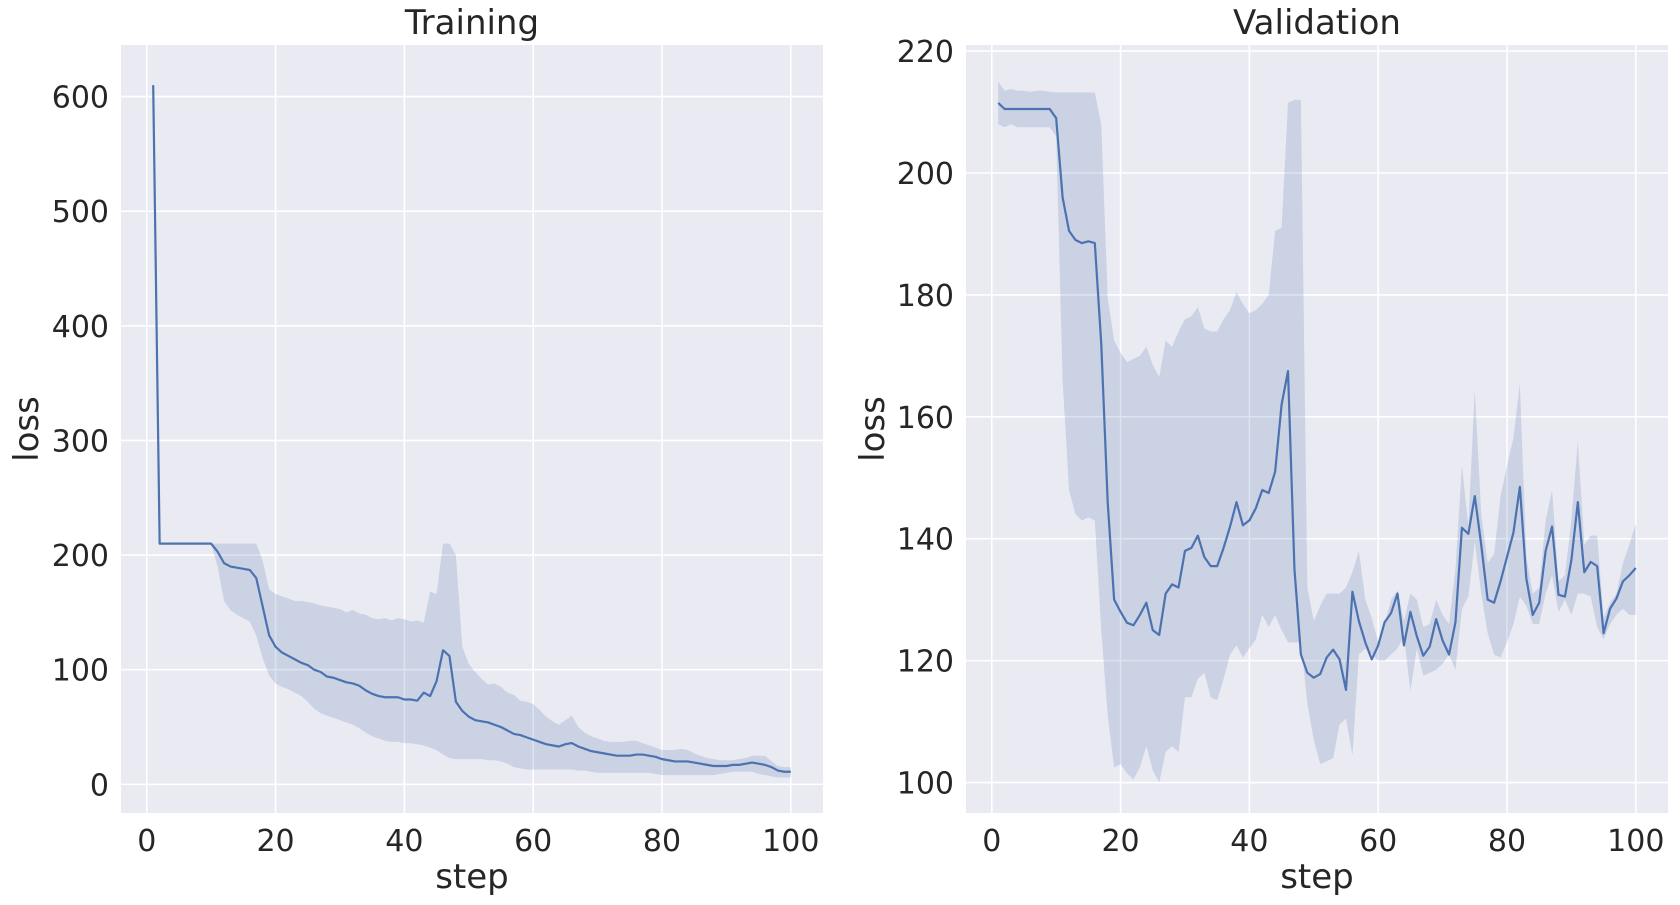 This screenshot has width=1680, height=905. What do you see at coordinates (873, 429) in the screenshot?
I see `validation-y-axis-label: loss` at bounding box center [873, 429].